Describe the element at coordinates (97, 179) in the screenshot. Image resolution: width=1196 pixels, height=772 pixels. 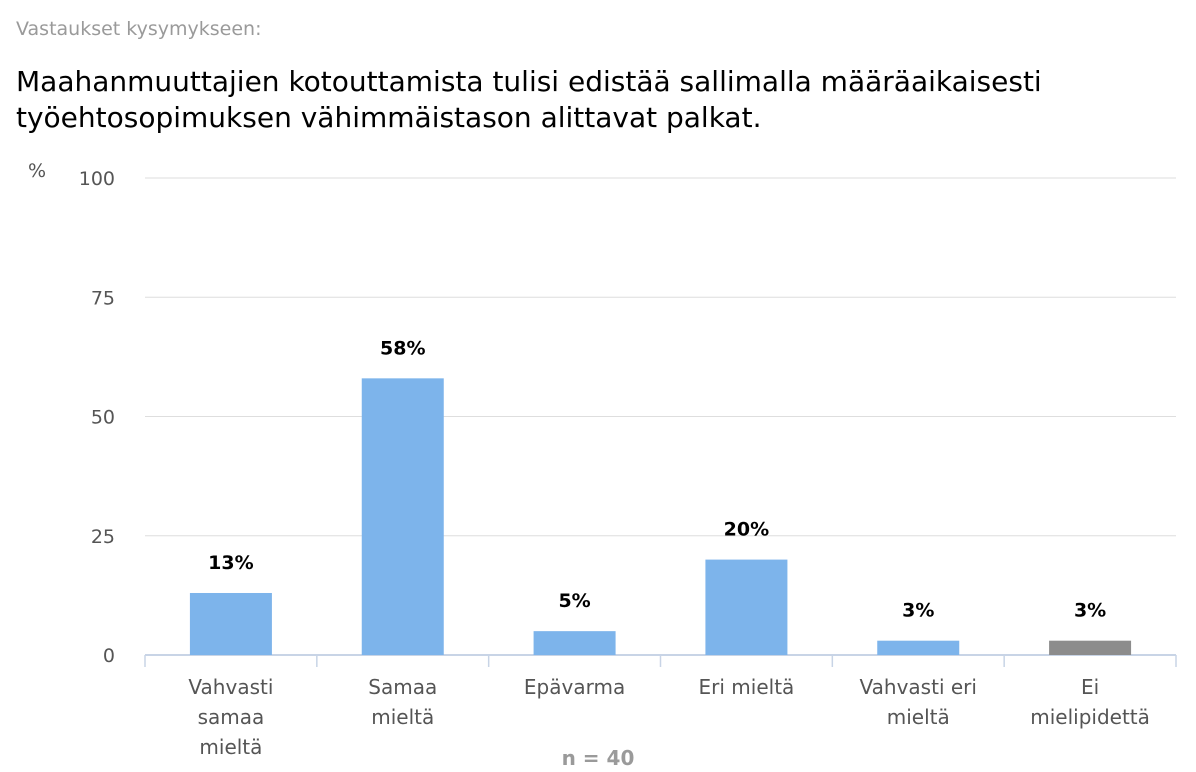
I see `y-tick-label: 100` at that location.